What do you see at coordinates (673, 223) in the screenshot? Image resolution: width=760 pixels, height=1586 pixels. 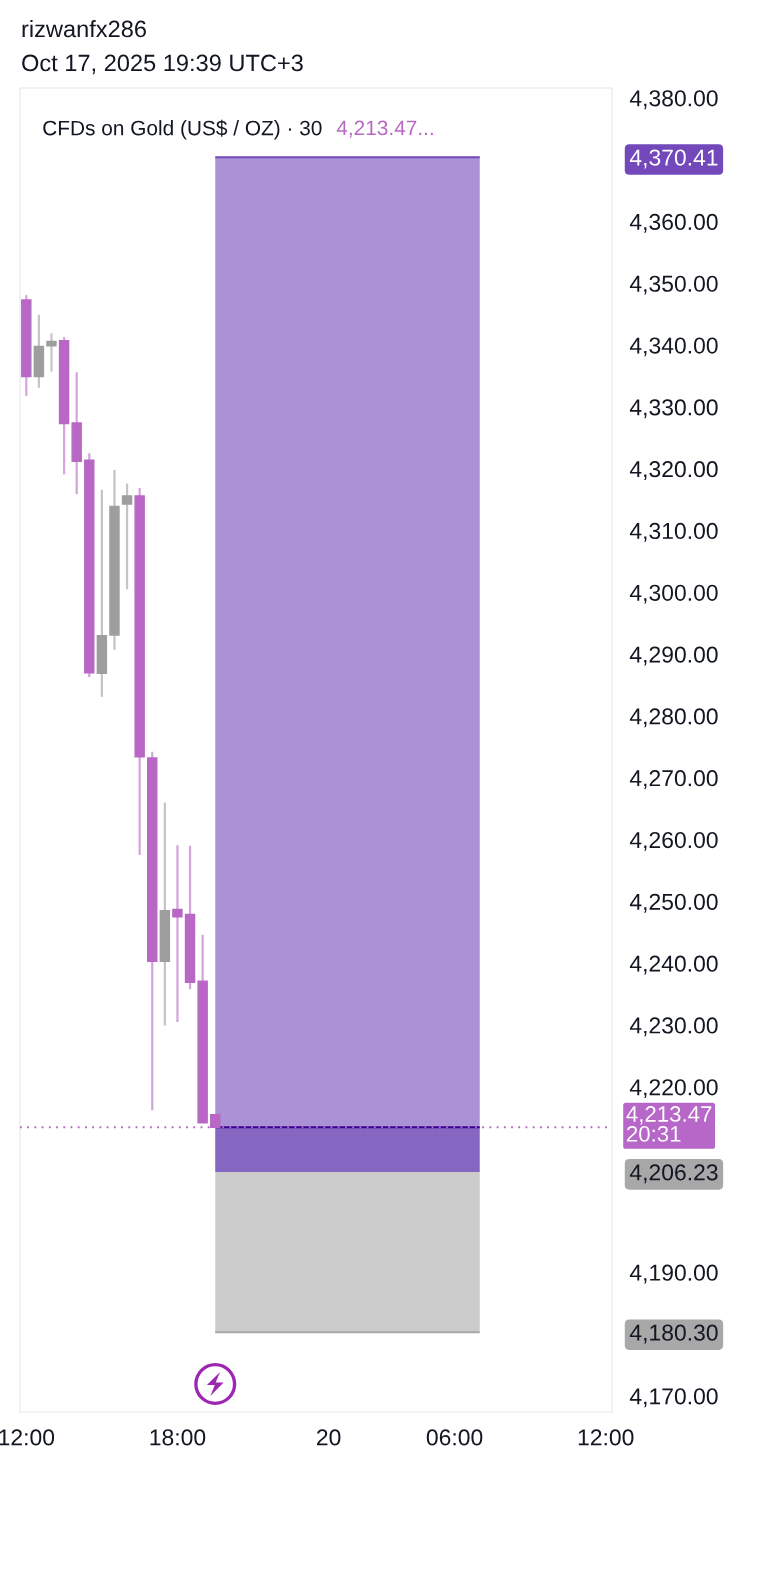 I see `y-tick-label: 4,360.00` at bounding box center [673, 223].